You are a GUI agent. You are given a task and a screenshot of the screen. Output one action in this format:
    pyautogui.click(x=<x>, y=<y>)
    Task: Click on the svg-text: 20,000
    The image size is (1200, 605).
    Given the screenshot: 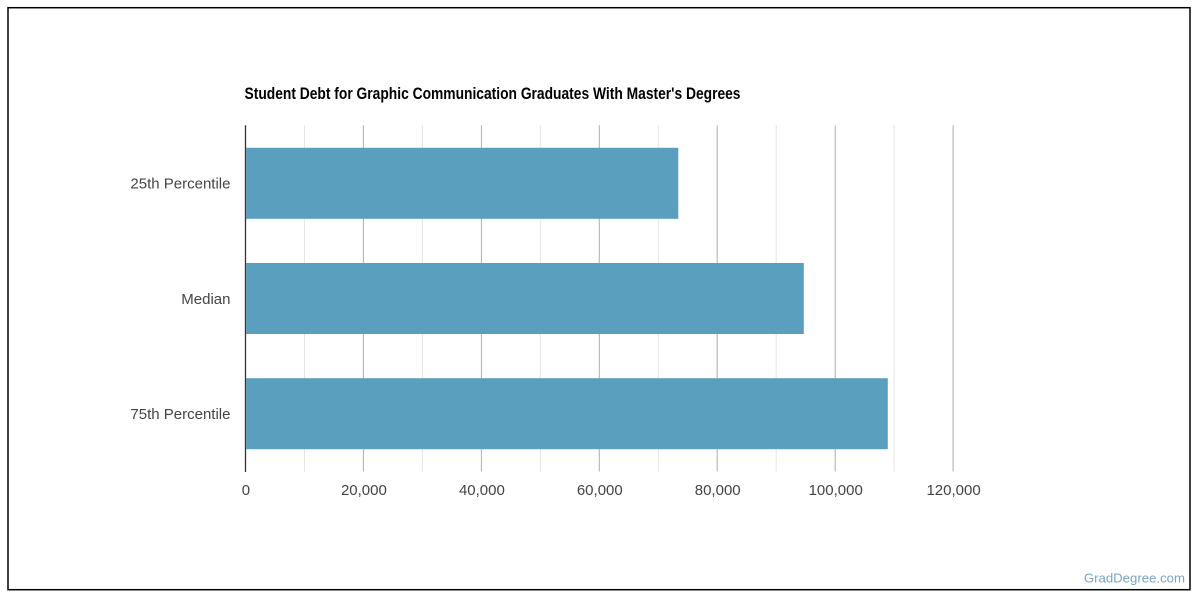 What is the action you would take?
    pyautogui.click(x=364, y=490)
    